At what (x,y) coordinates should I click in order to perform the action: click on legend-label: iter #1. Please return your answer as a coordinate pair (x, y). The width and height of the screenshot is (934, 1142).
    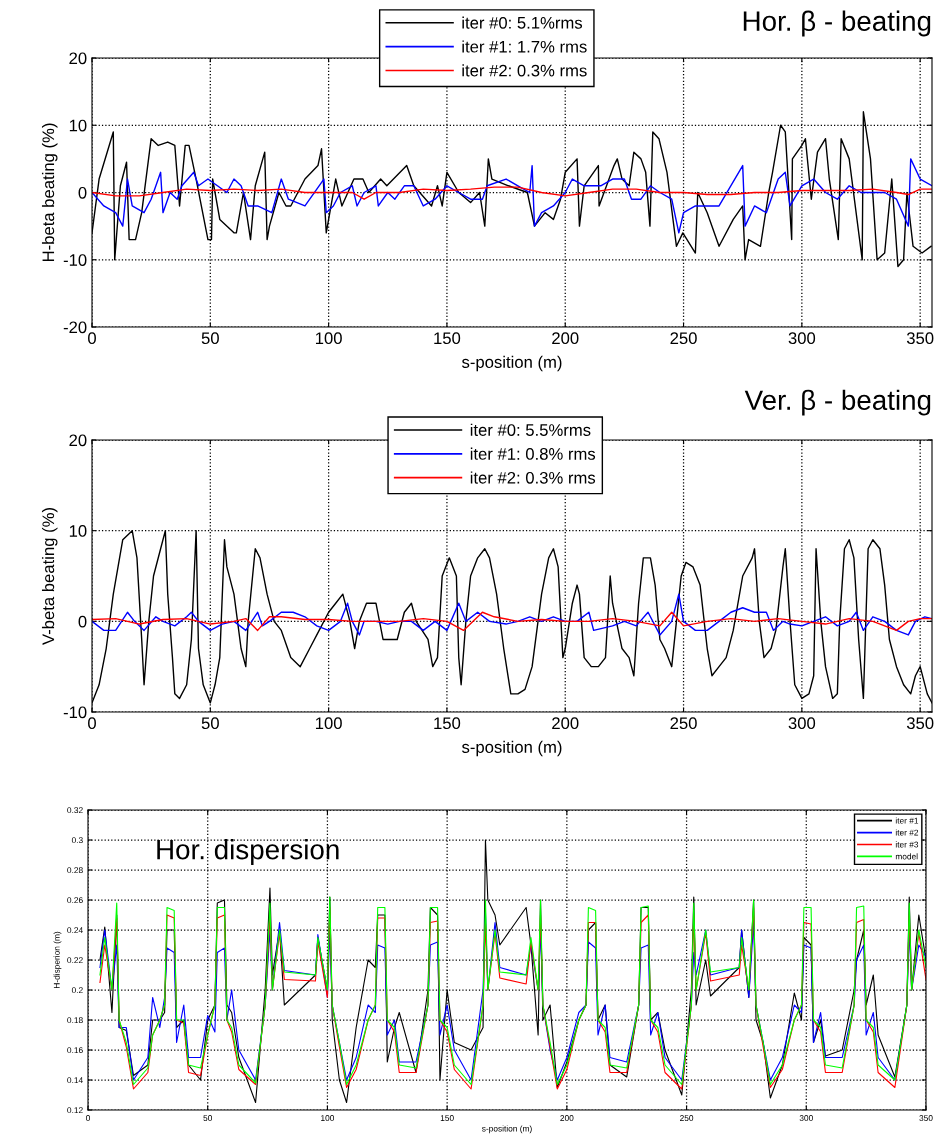
    Looking at the image, I should click on (907, 820).